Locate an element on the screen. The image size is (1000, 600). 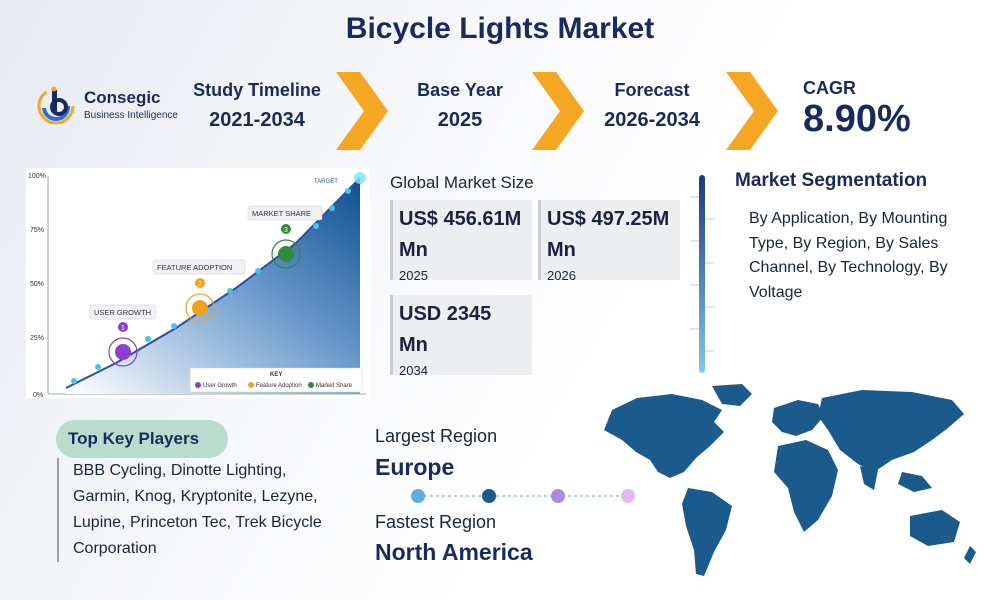
y-tick-25: 25% is located at coordinates (37, 338).